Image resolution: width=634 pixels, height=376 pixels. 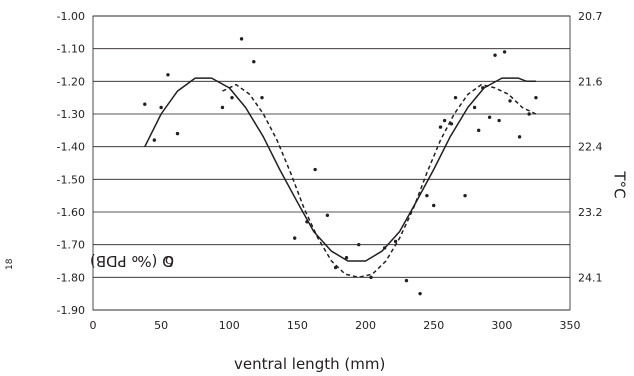 I want to click on x-tick-label: 100, so click(x=229, y=325).